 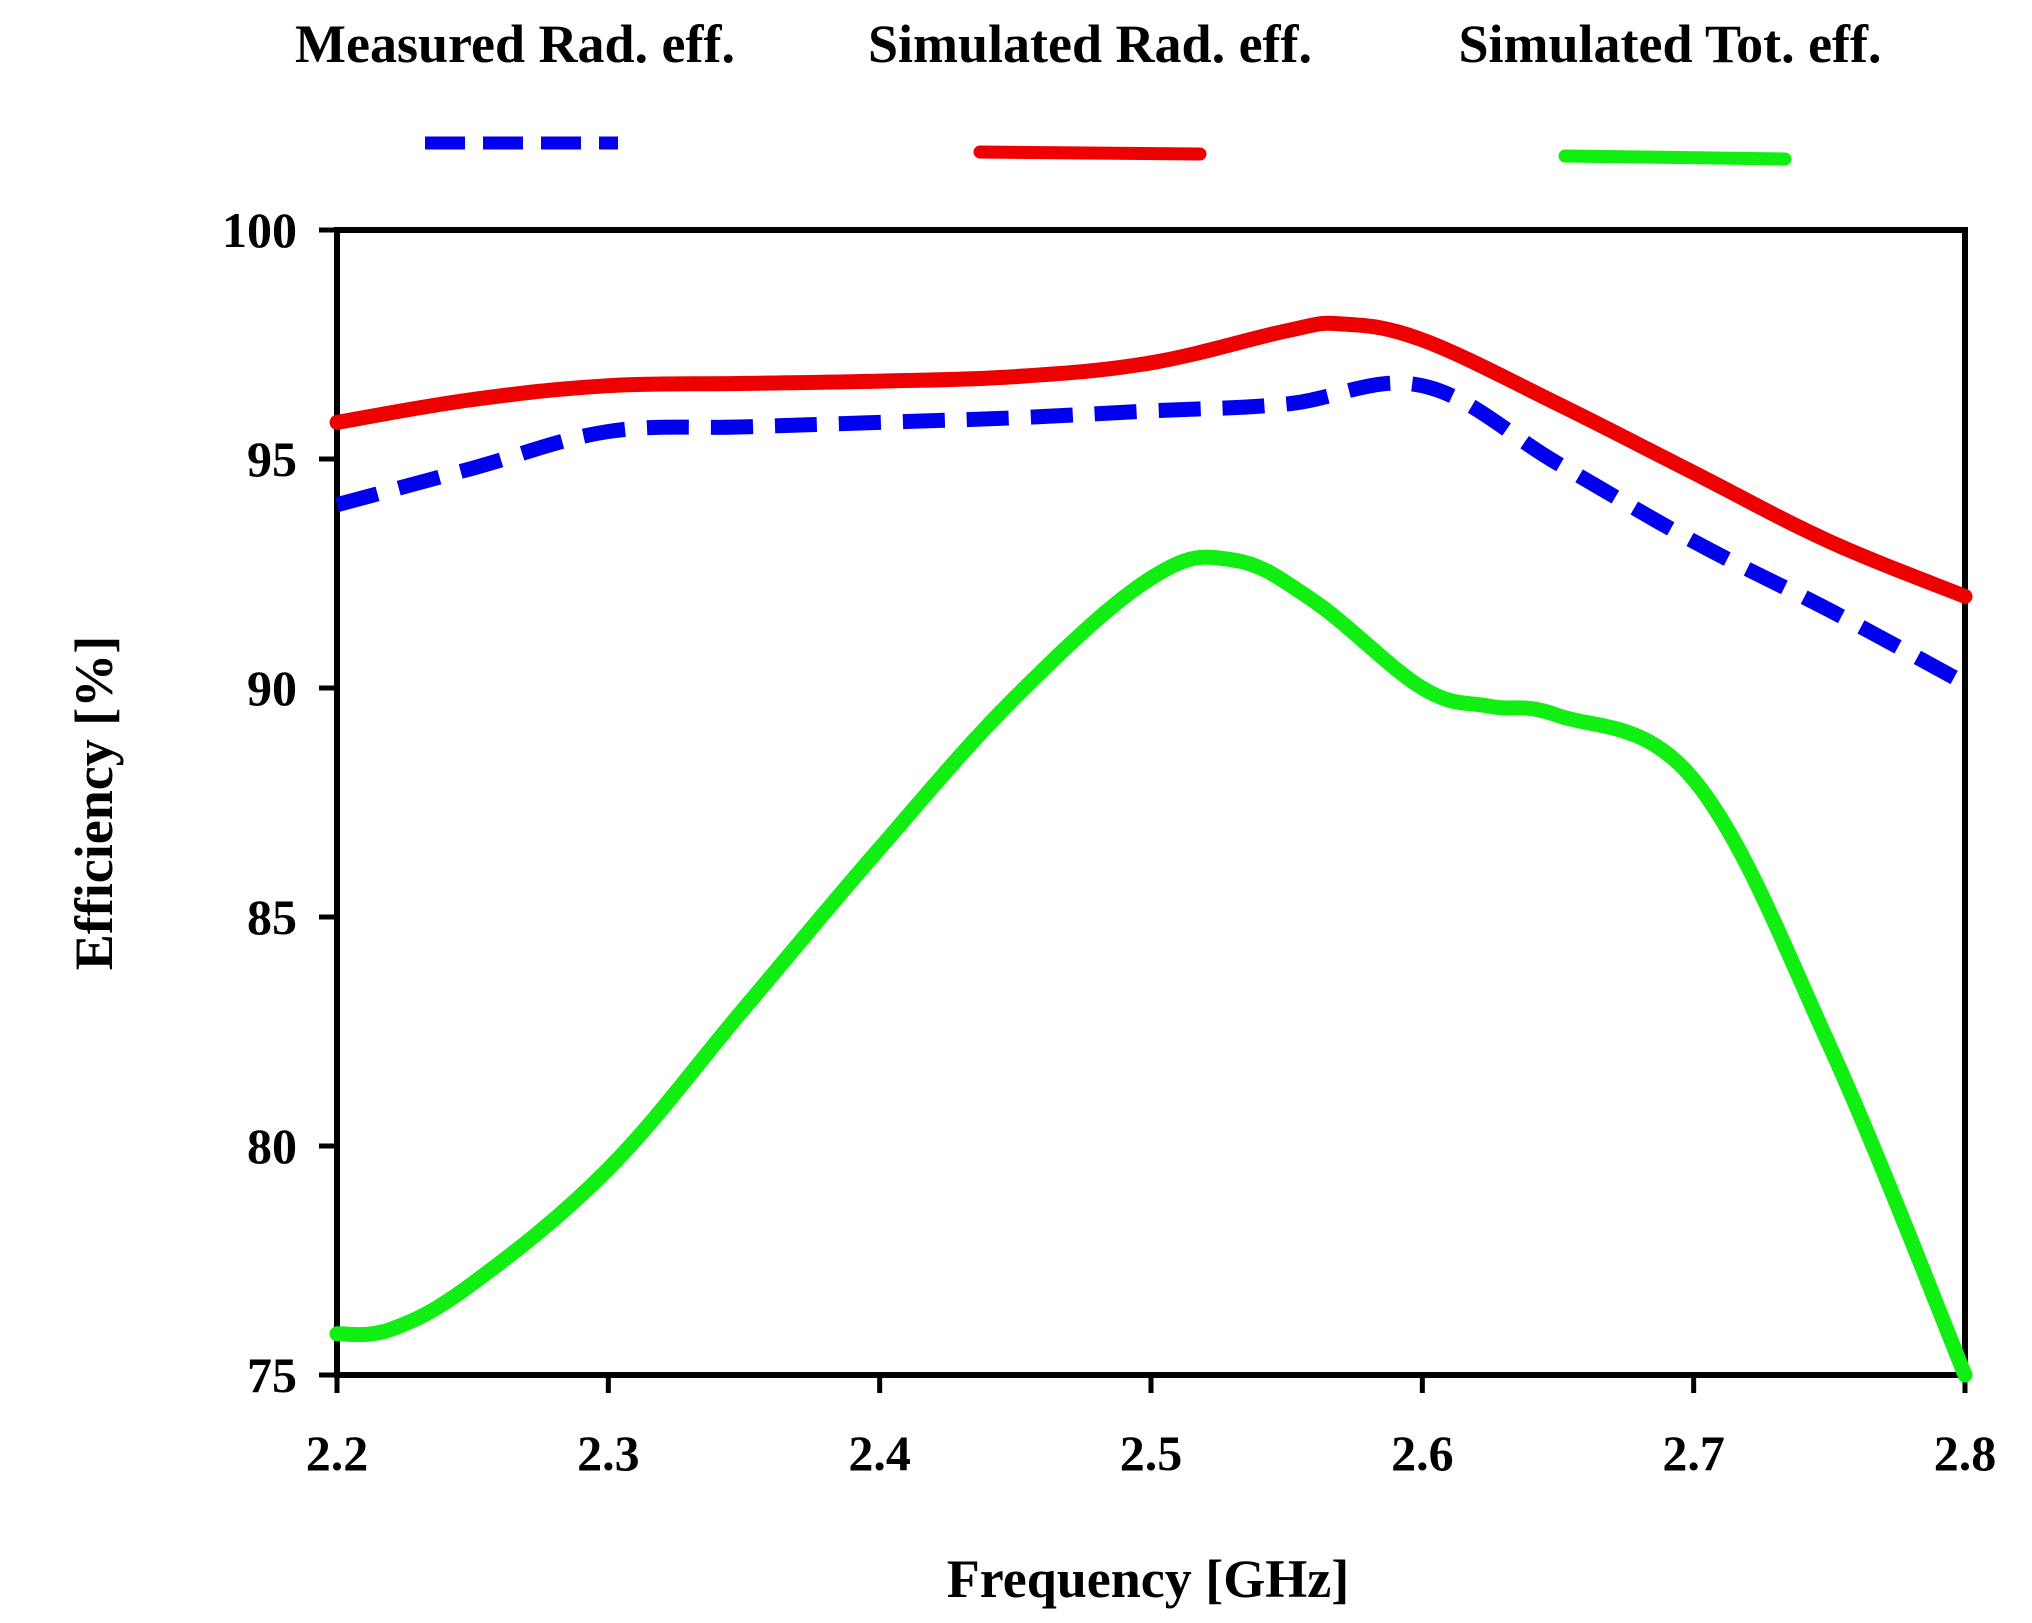 I want to click on y-tick-label: 95, so click(x=272, y=459).